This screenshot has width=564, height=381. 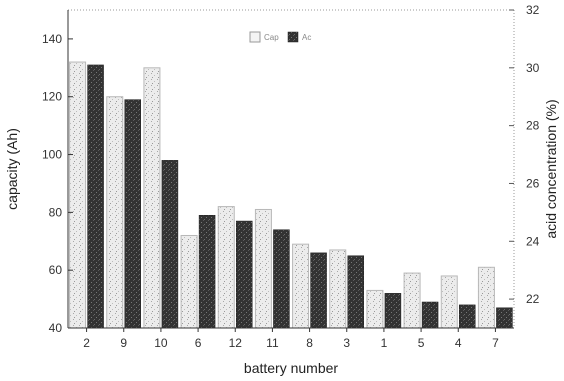 I want to click on y-tick-label: 140, so click(x=52, y=39).